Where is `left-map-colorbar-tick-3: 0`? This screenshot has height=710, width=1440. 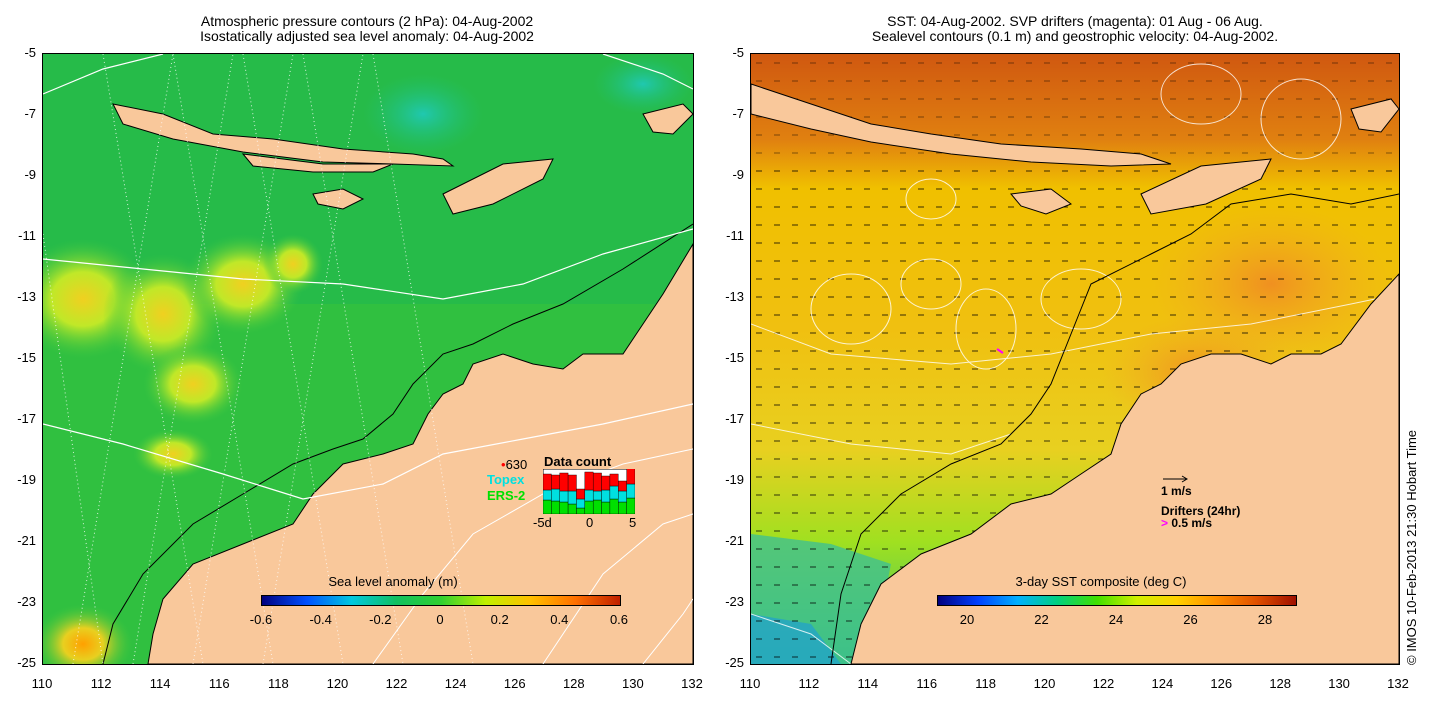 left-map-colorbar-tick-3: 0 is located at coordinates (440, 619).